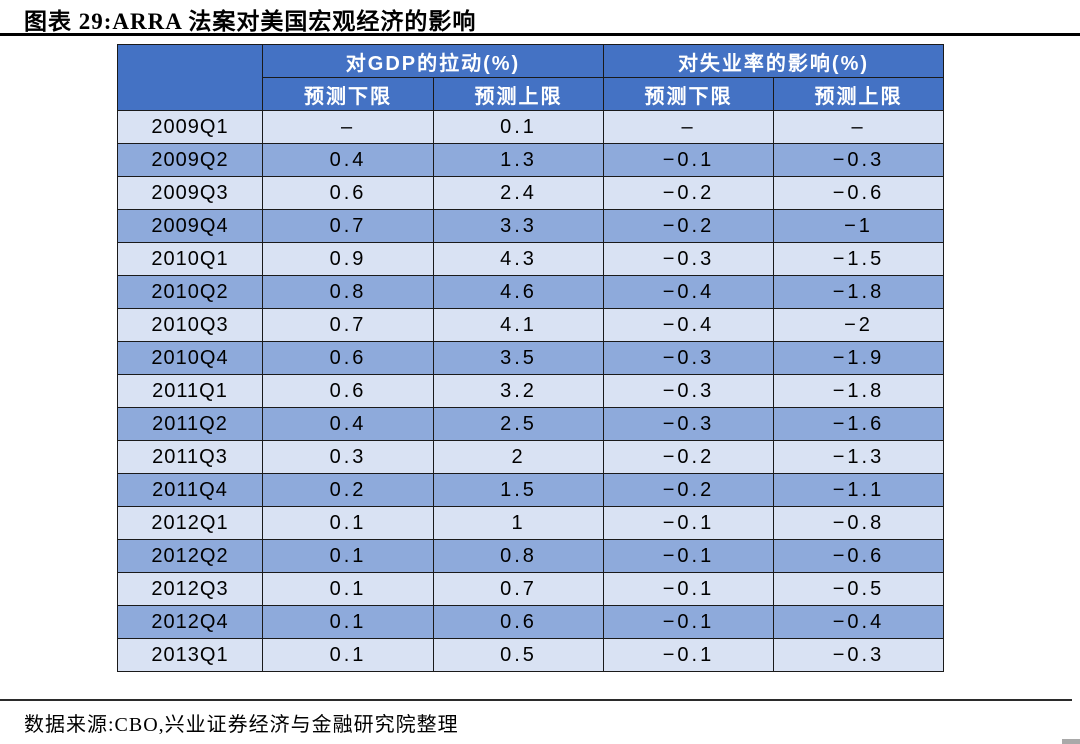 Image resolution: width=1080 pixels, height=744 pixels. What do you see at coordinates (858, 325) in the screenshot?
I see `value-cell: −2` at bounding box center [858, 325].